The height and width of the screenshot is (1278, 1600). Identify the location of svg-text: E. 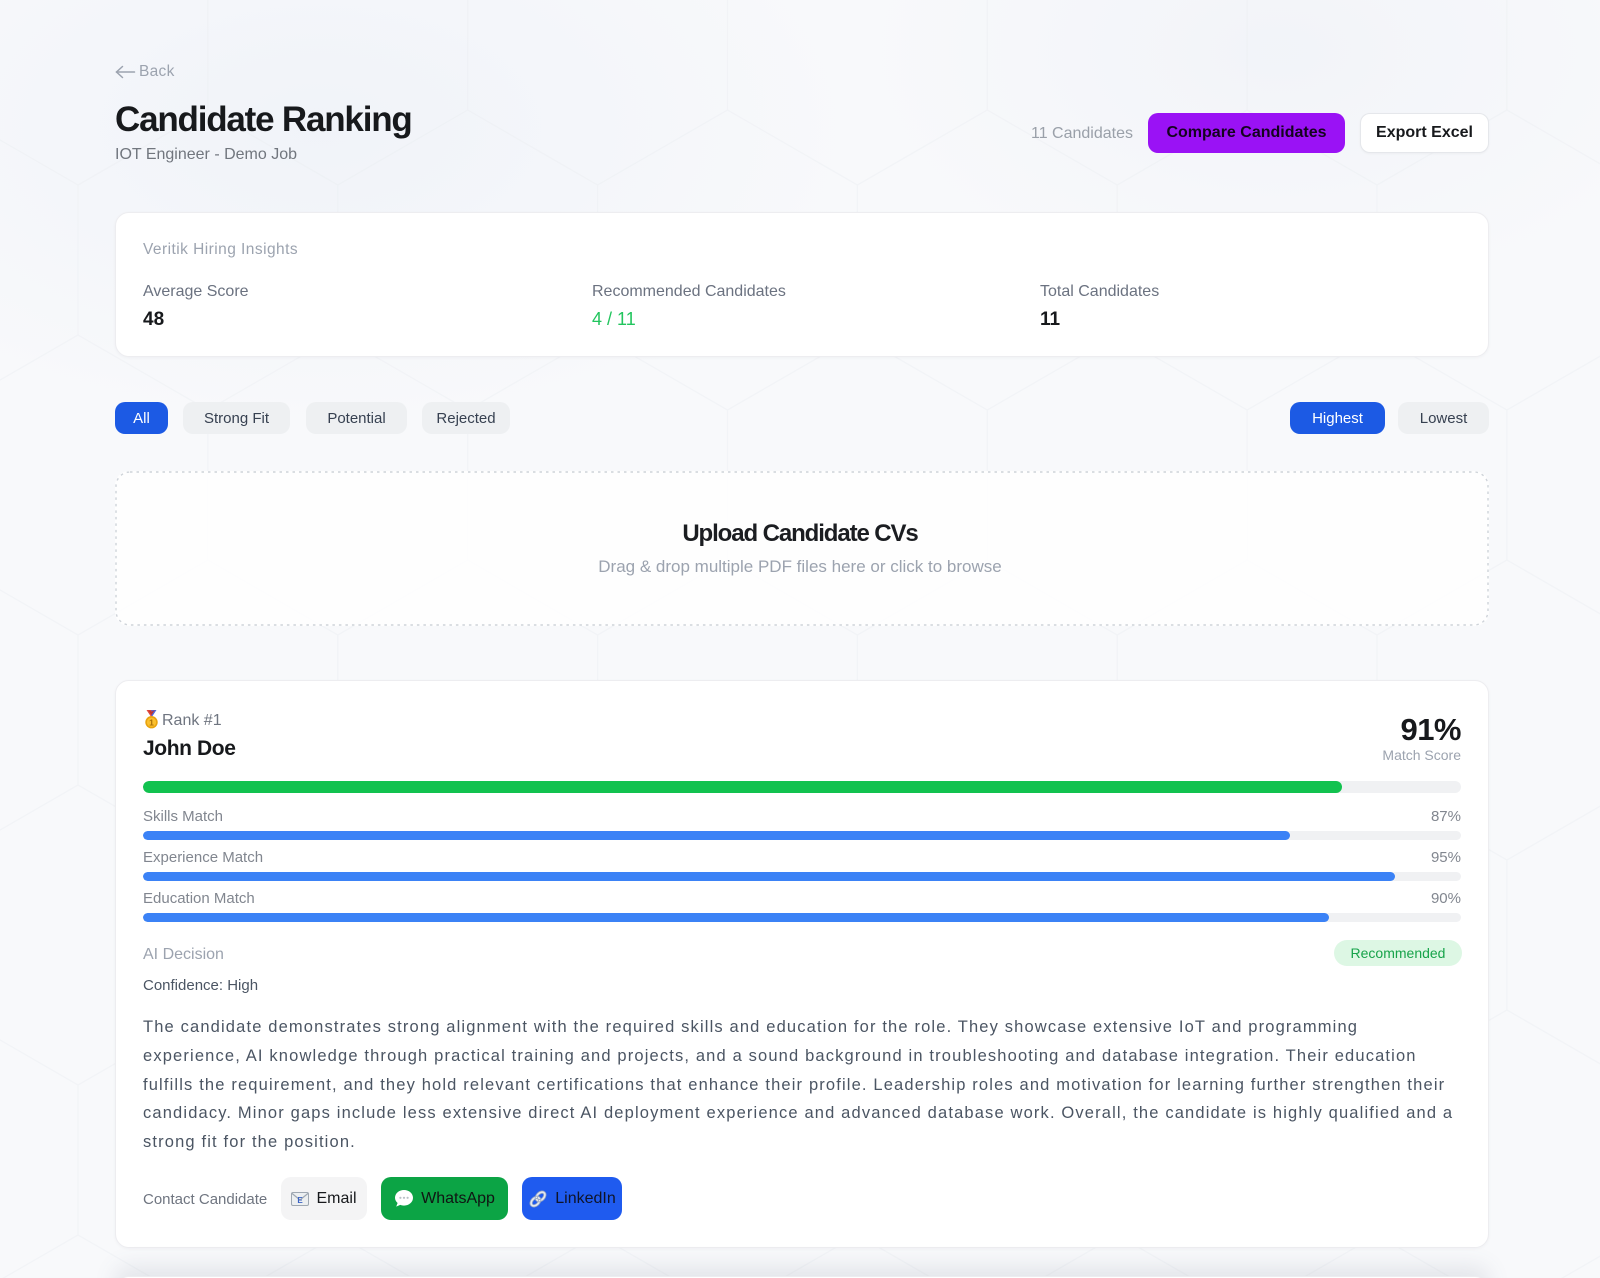
(301, 1200).